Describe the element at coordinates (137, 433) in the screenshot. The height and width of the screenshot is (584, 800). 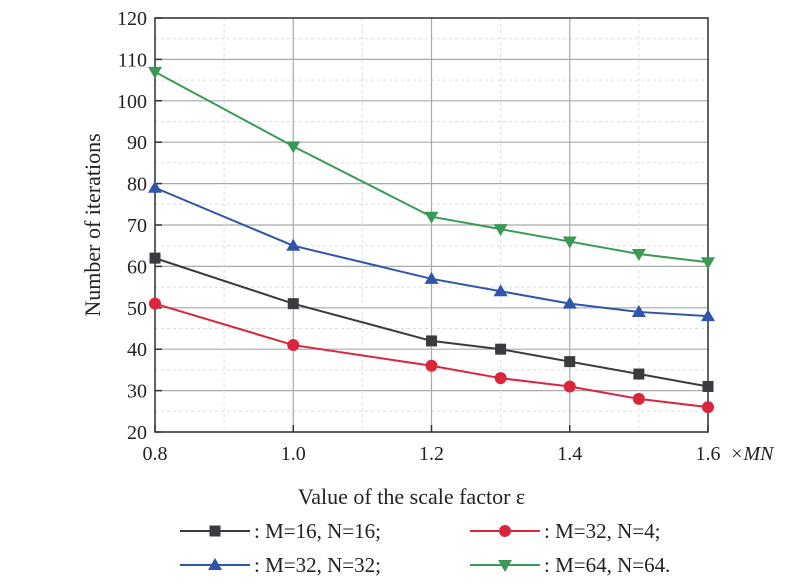
I see `y-tick-label: 20` at that location.